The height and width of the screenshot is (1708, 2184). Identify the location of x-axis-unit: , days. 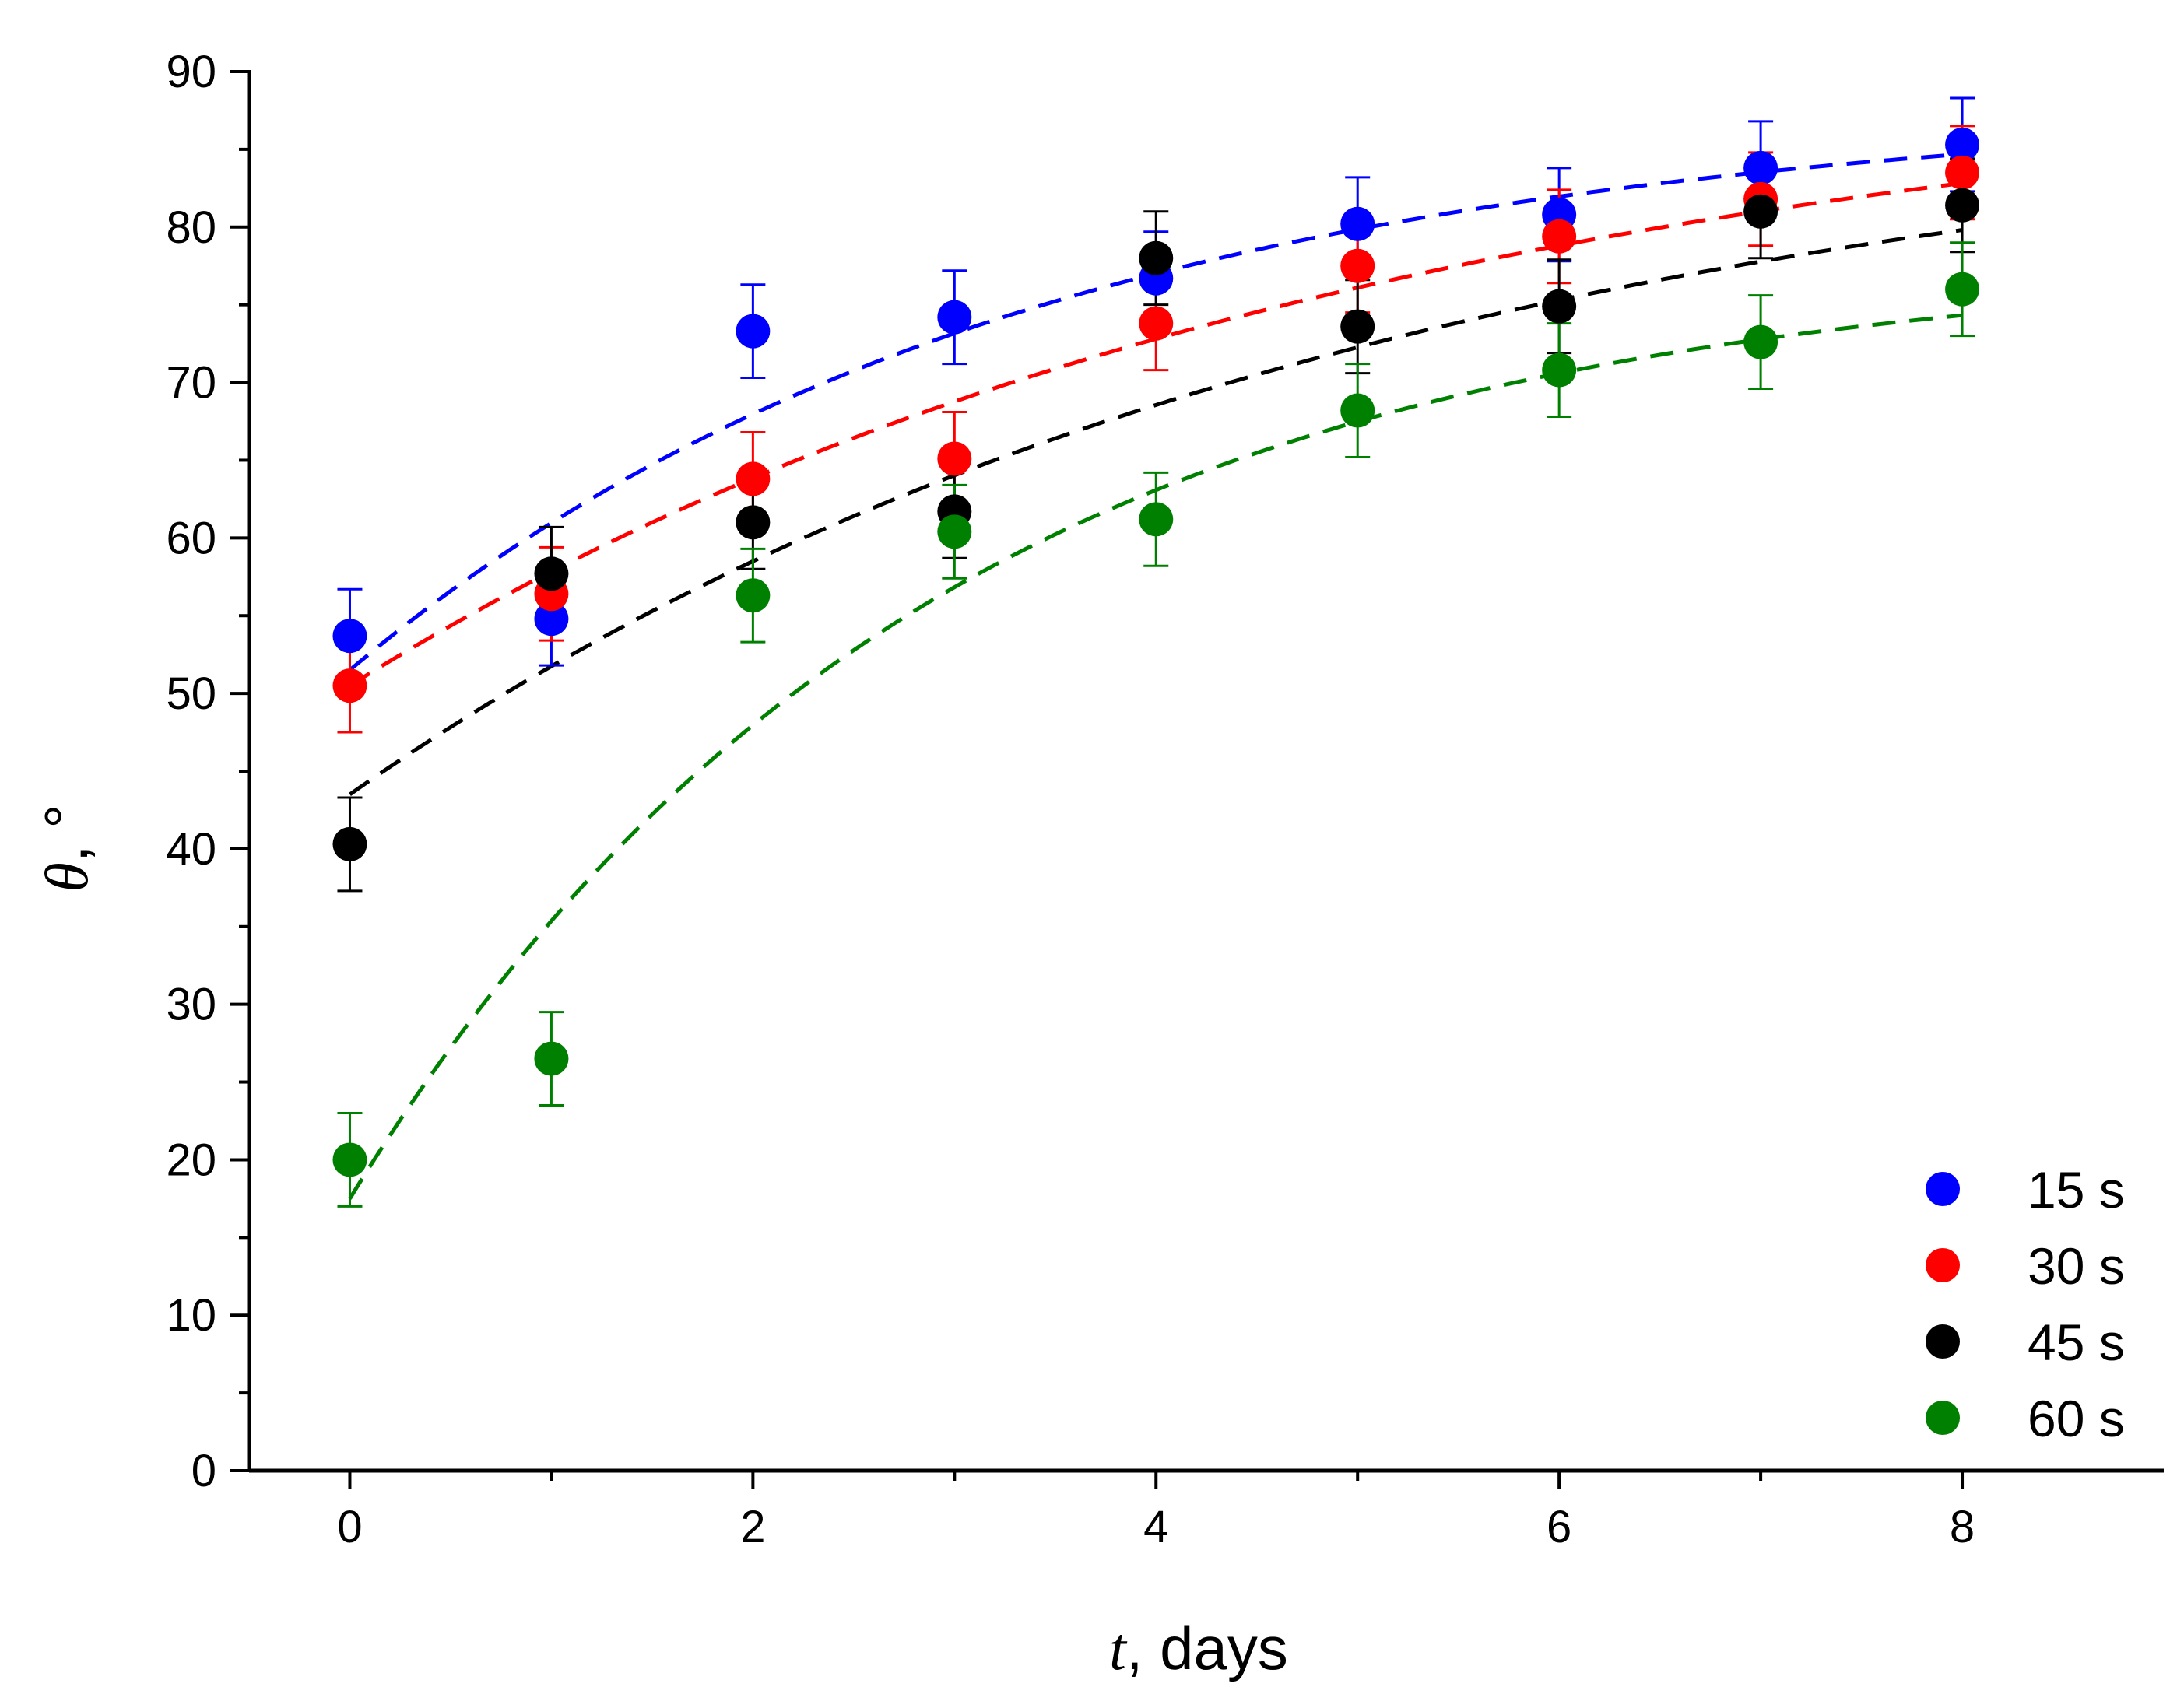
(1207, 1648).